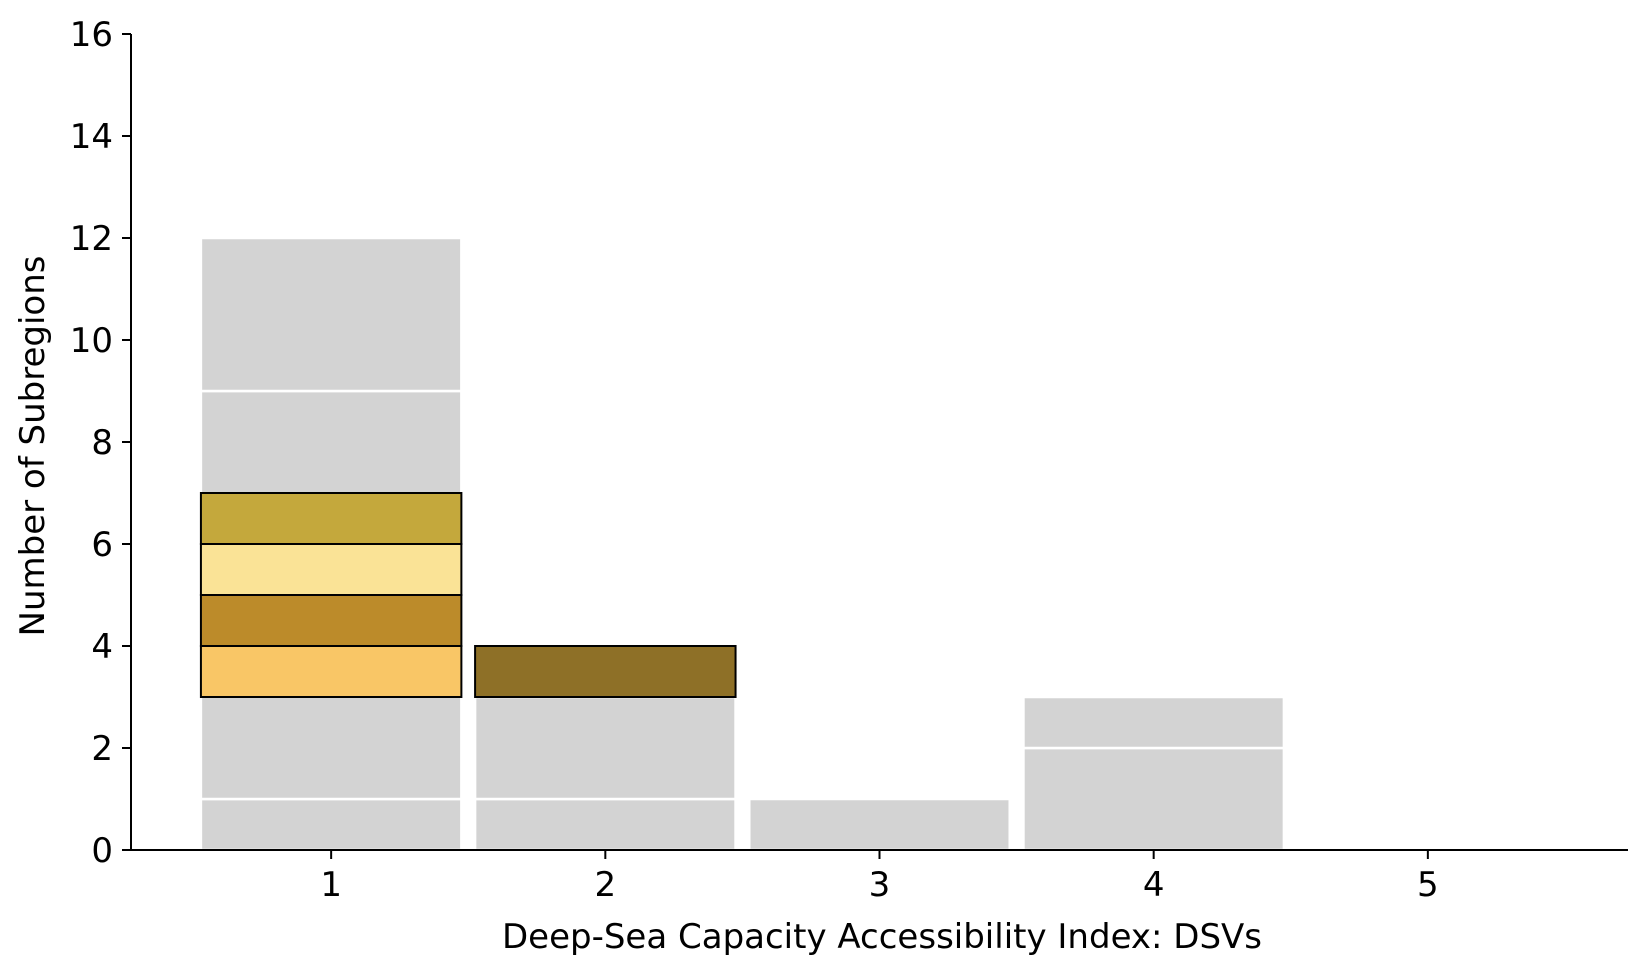 The image size is (1639, 969). Describe the element at coordinates (102, 749) in the screenshot. I see `y-tick-label: 2` at that location.